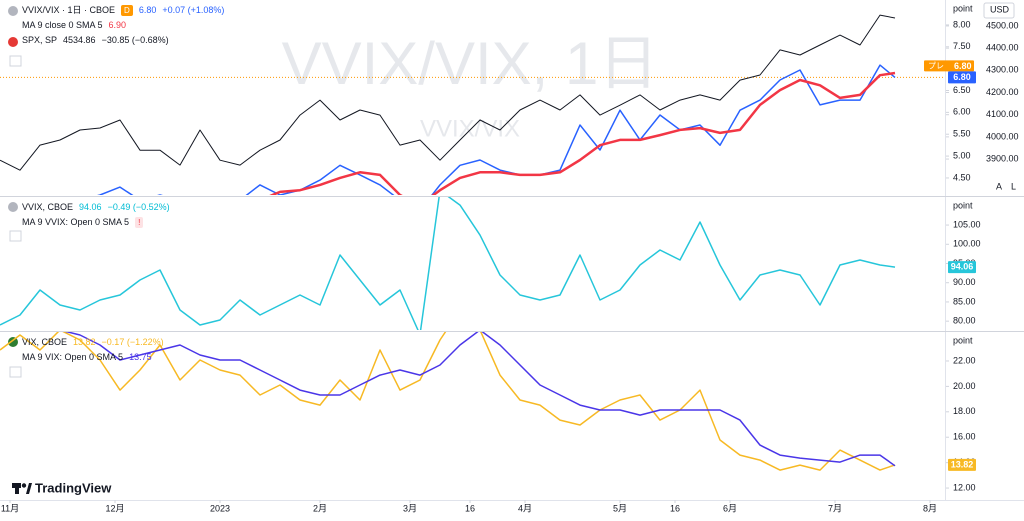 The width and height of the screenshot is (1024, 521). Describe the element at coordinates (1013, 186) in the screenshot. I see `scale-label: L` at that location.